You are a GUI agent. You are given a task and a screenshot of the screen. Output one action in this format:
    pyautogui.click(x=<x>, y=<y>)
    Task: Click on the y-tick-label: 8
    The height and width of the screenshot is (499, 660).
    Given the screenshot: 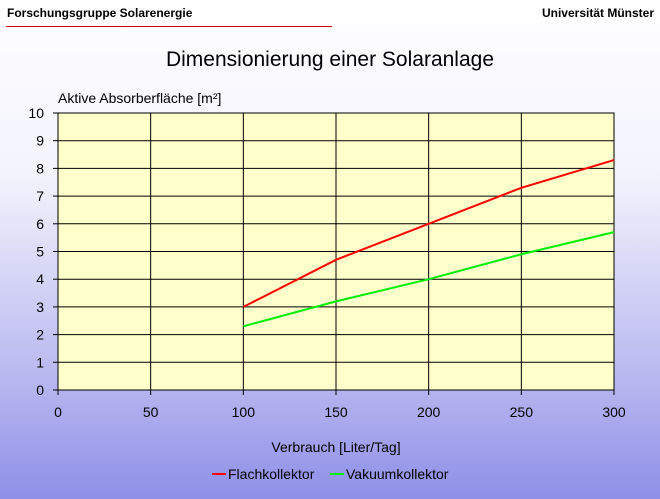 What is the action you would take?
    pyautogui.click(x=40, y=168)
    